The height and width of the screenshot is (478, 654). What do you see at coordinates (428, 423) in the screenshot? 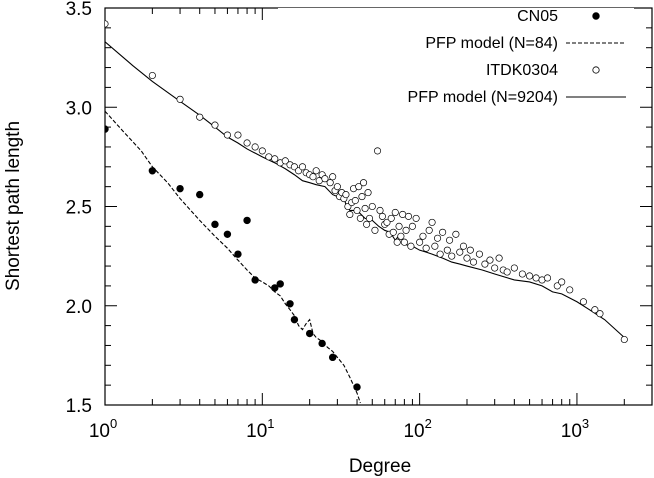
I see `x-tick-exponent: 2` at bounding box center [428, 423].